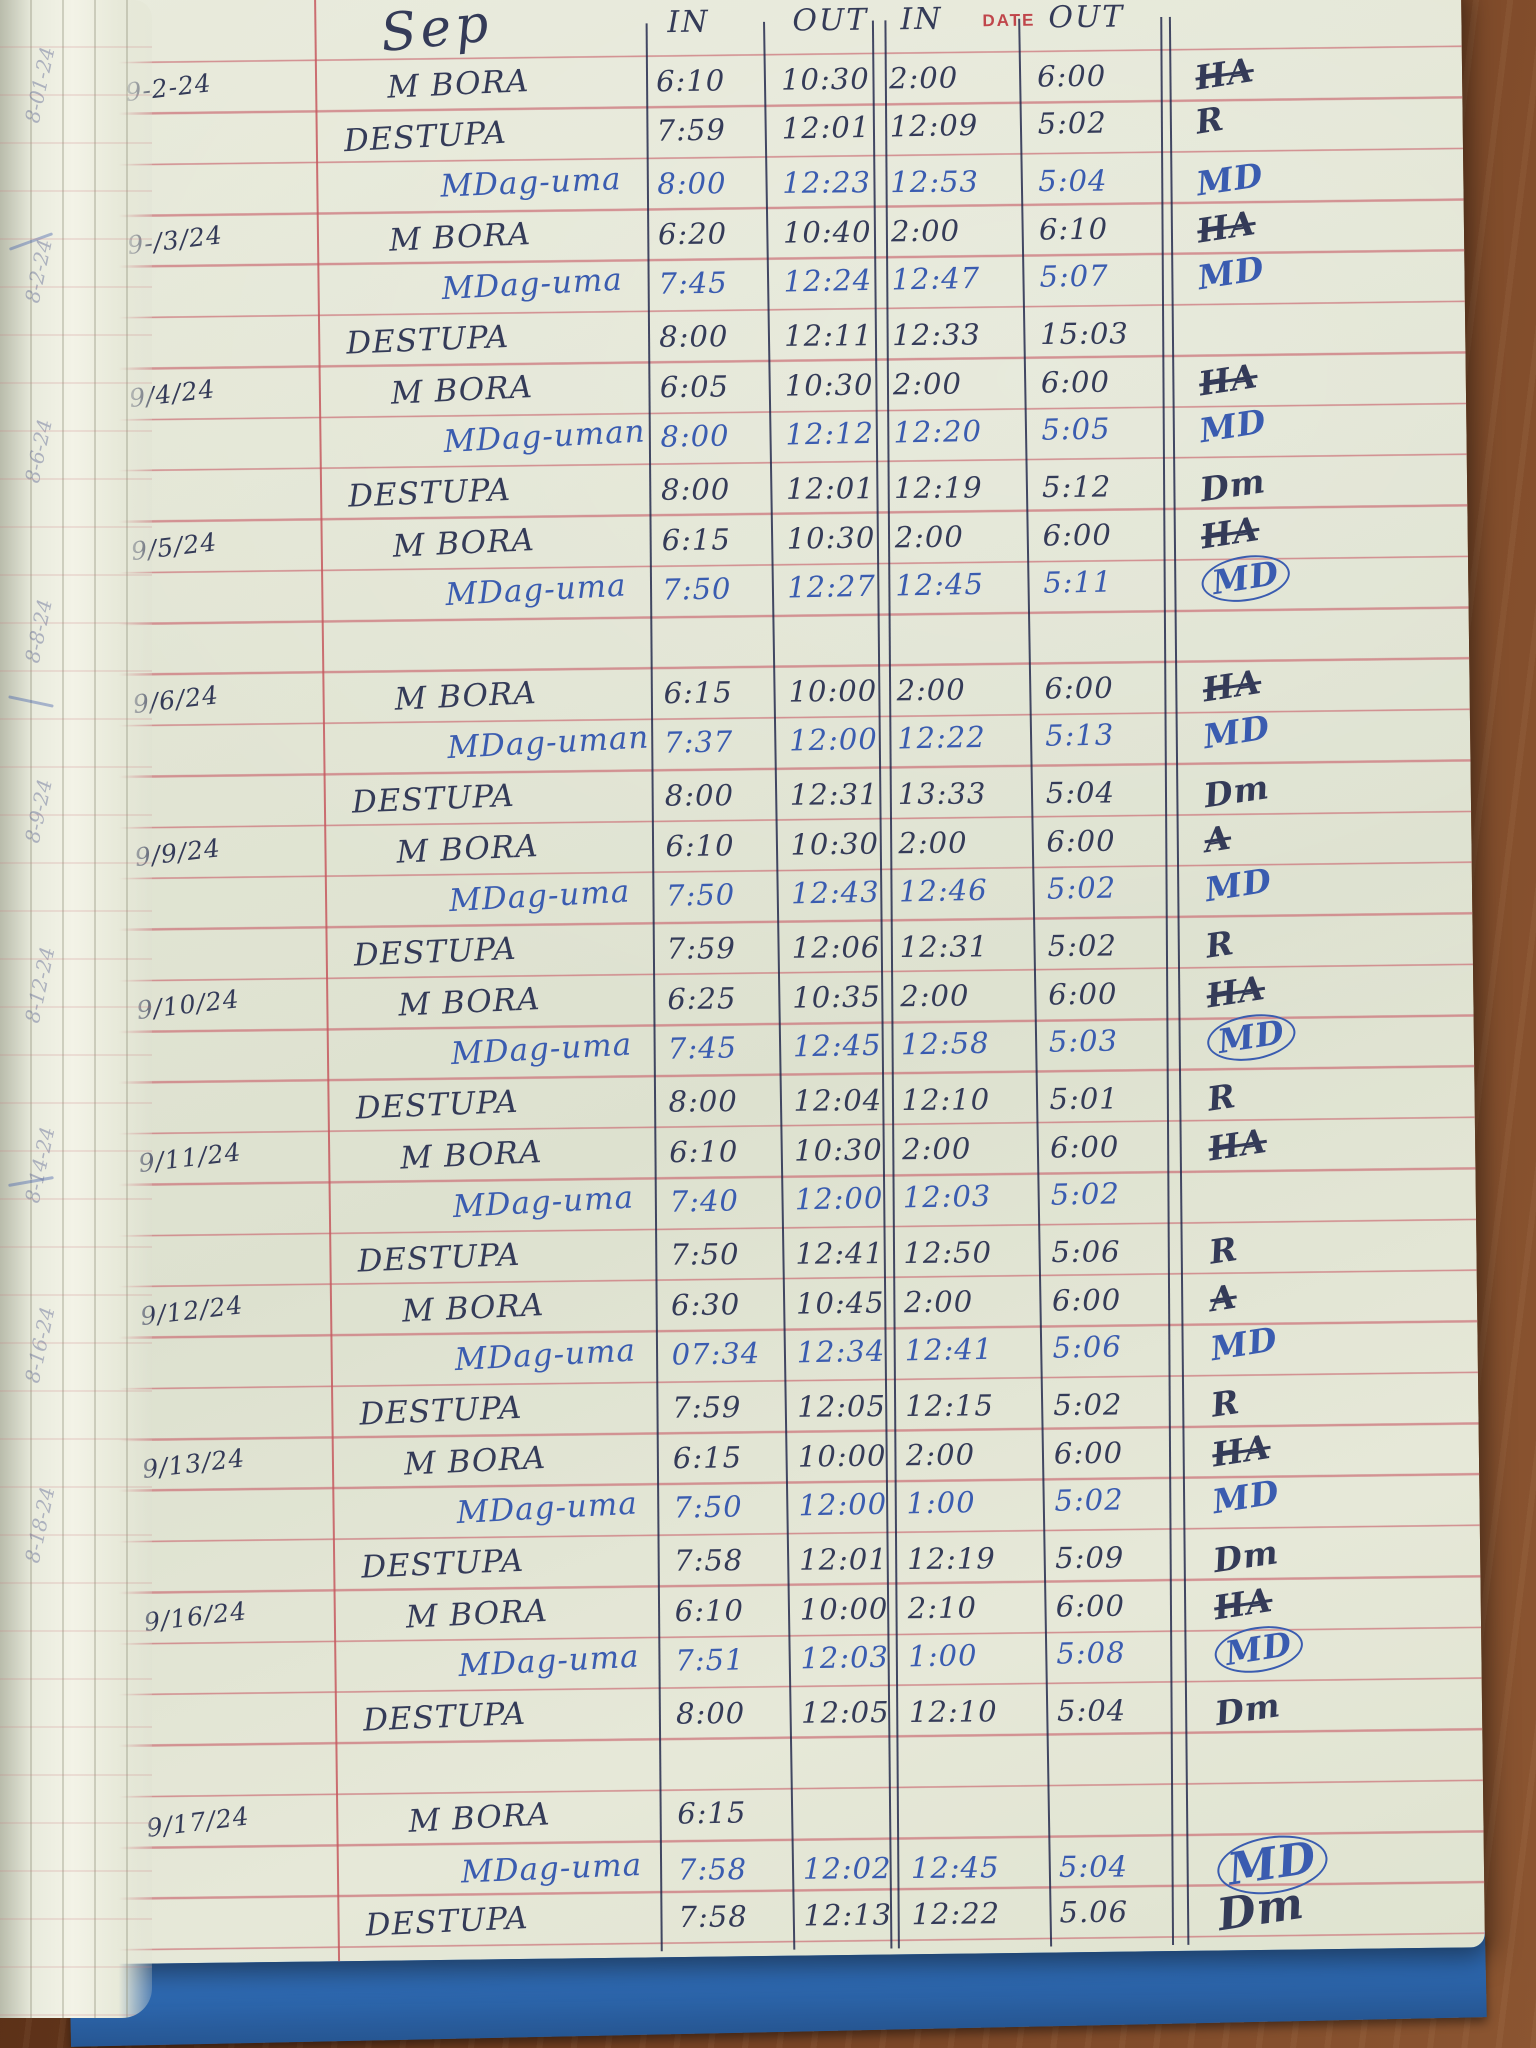 The image size is (1536, 2048). What do you see at coordinates (1084, 333) in the screenshot?
I see `row-out-afternoon: 15:03` at bounding box center [1084, 333].